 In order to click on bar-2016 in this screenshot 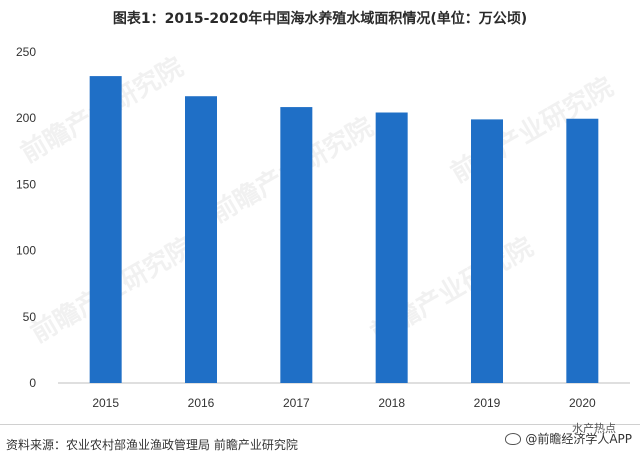, I will do `click(201, 239)`.